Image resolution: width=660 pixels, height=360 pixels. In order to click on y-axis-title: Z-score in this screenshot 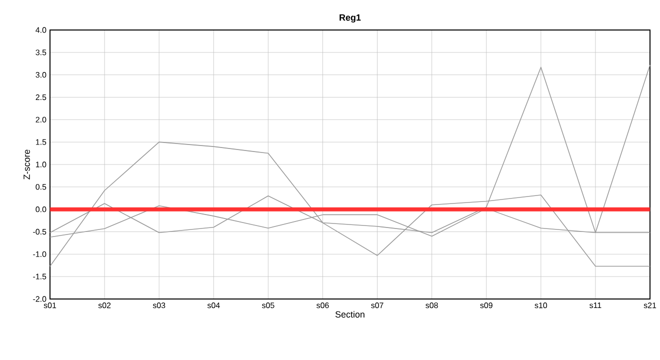, I will do `click(27, 165)`.